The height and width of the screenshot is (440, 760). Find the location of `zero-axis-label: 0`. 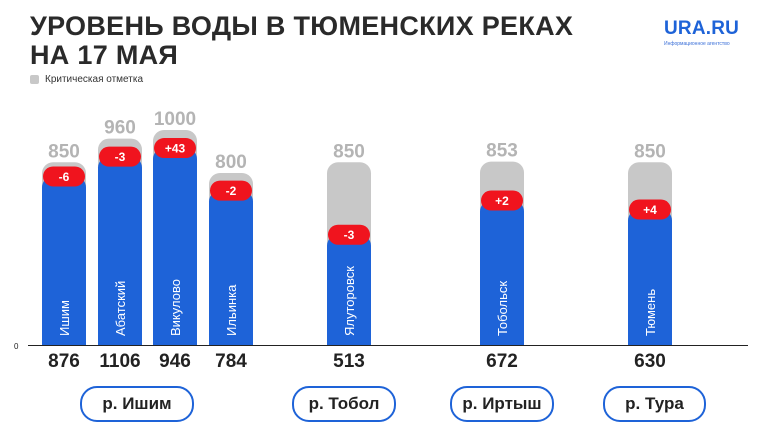

zero-axis-label: 0 is located at coordinates (16, 346).